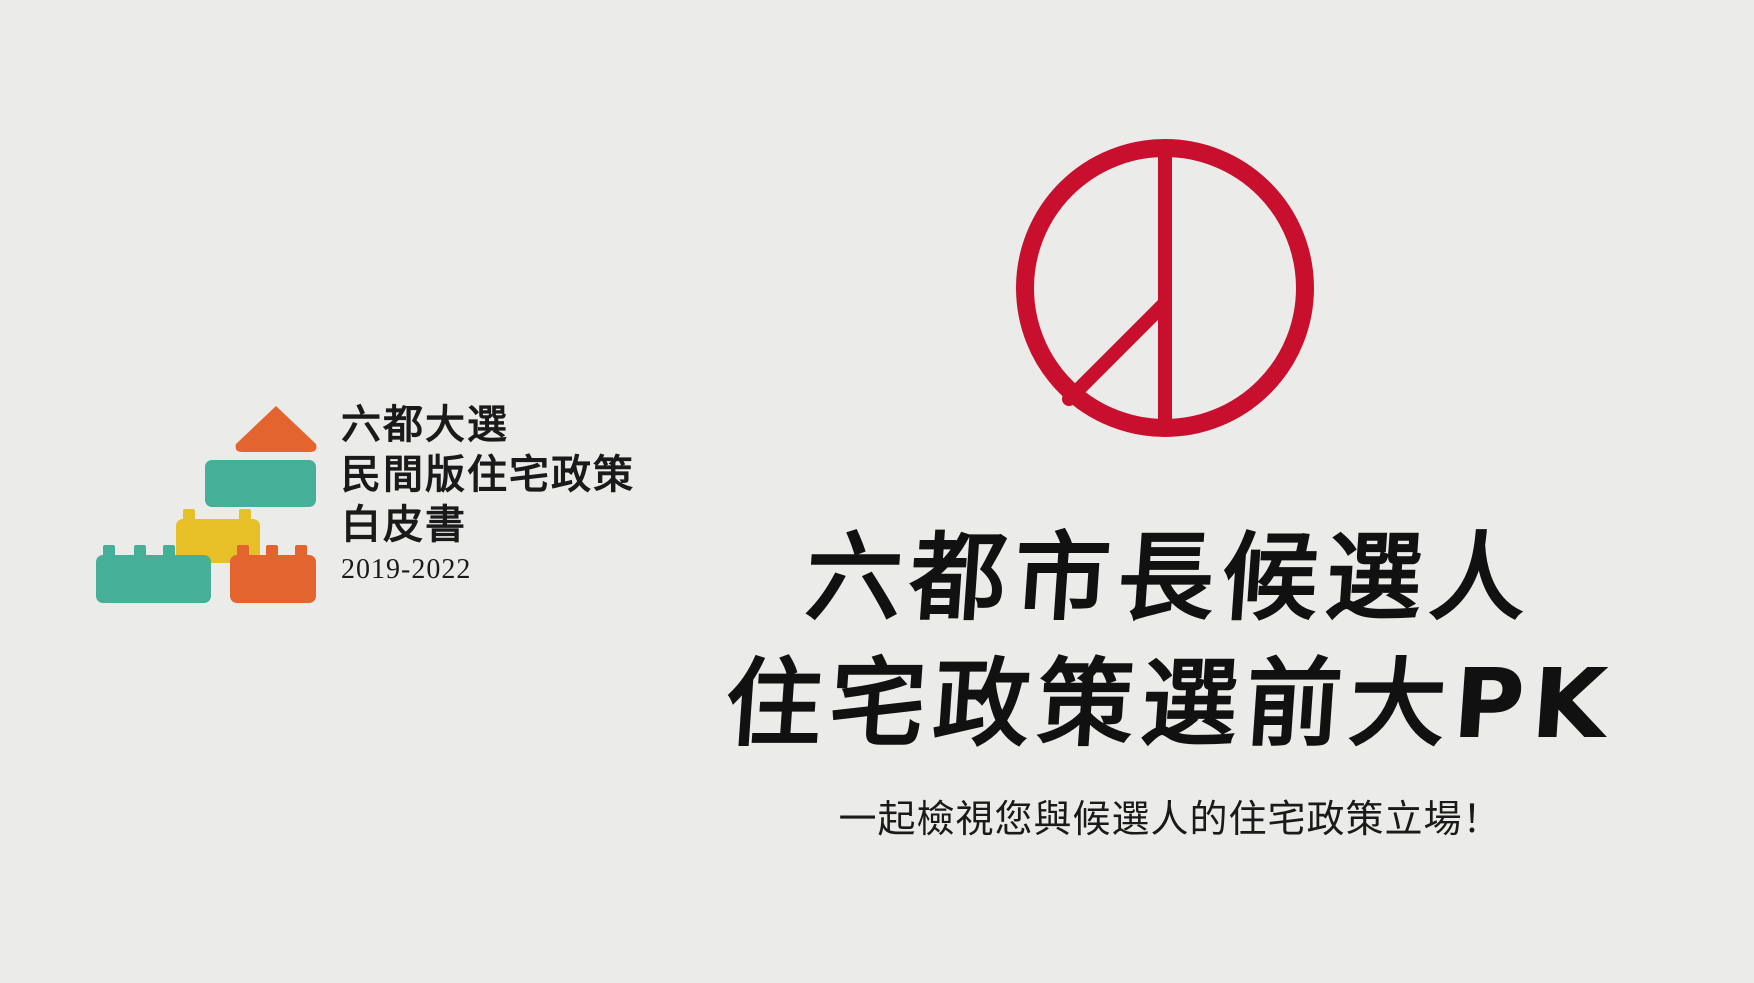  Describe the element at coordinates (1170, 641) in the screenshot. I see `headline: 六都市長候選人 住宅政策選前大PK` at that location.